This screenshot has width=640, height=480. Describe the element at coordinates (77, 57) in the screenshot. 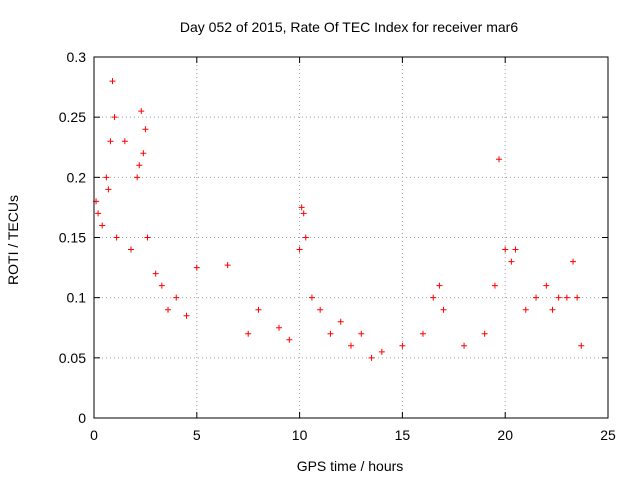

I see `y-tick-label: 0.3` at that location.